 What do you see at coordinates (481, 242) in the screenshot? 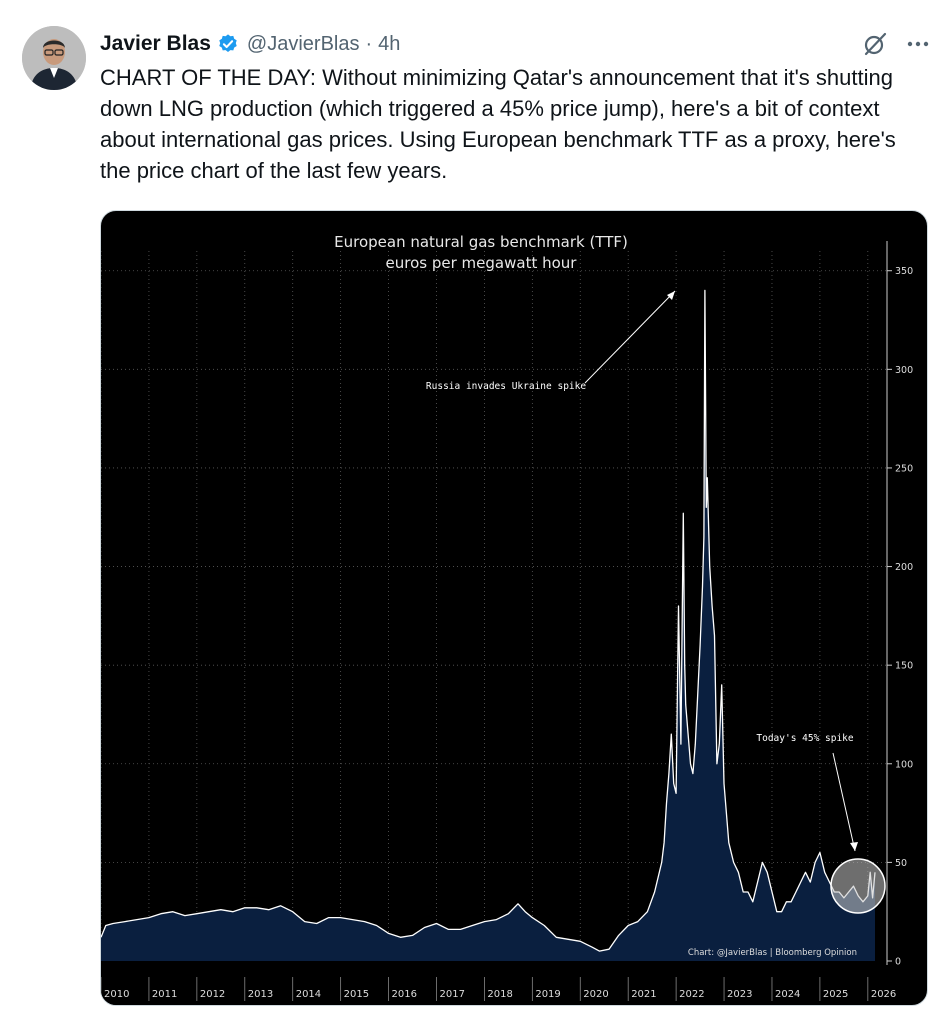
I see `chart-title: European natural gas benchmark (TTF)` at bounding box center [481, 242].